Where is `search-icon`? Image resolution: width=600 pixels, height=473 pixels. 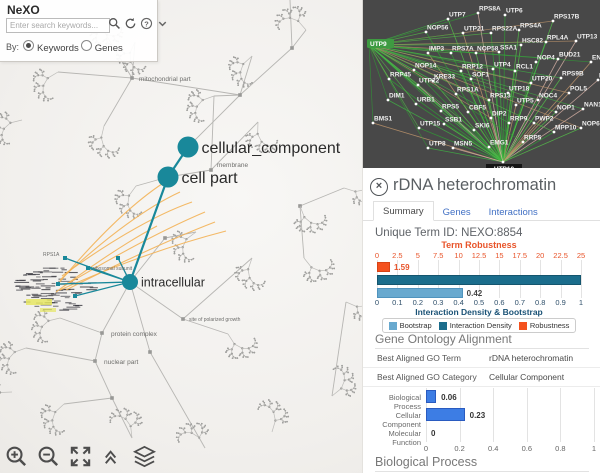
search-icon is located at coordinates (114, 23).